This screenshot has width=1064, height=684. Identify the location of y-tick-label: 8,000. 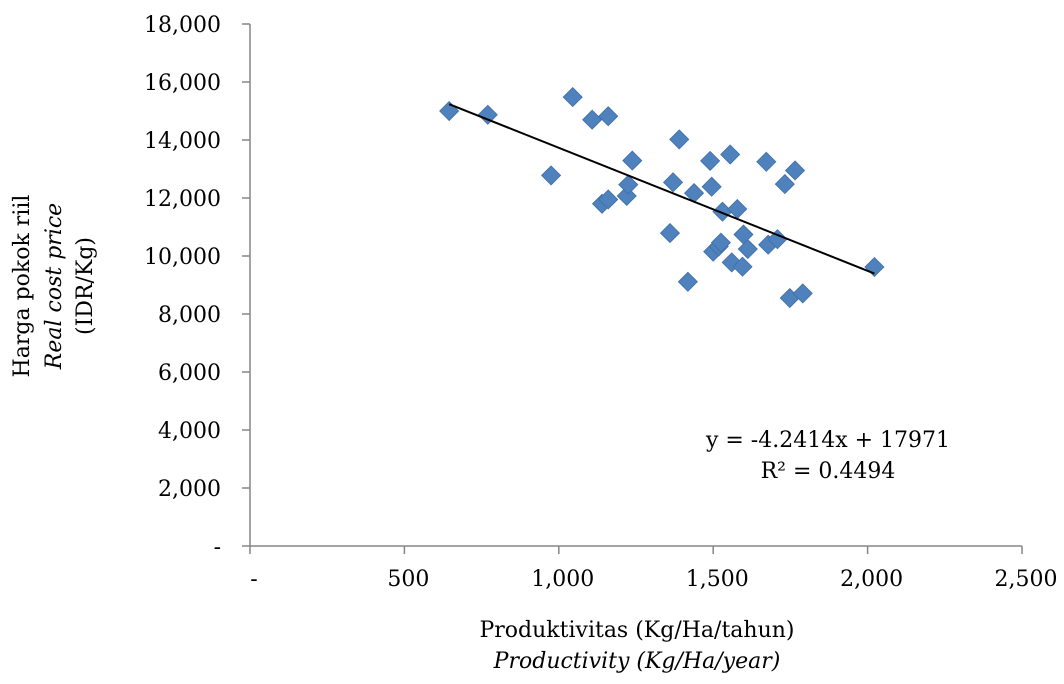
(189, 315).